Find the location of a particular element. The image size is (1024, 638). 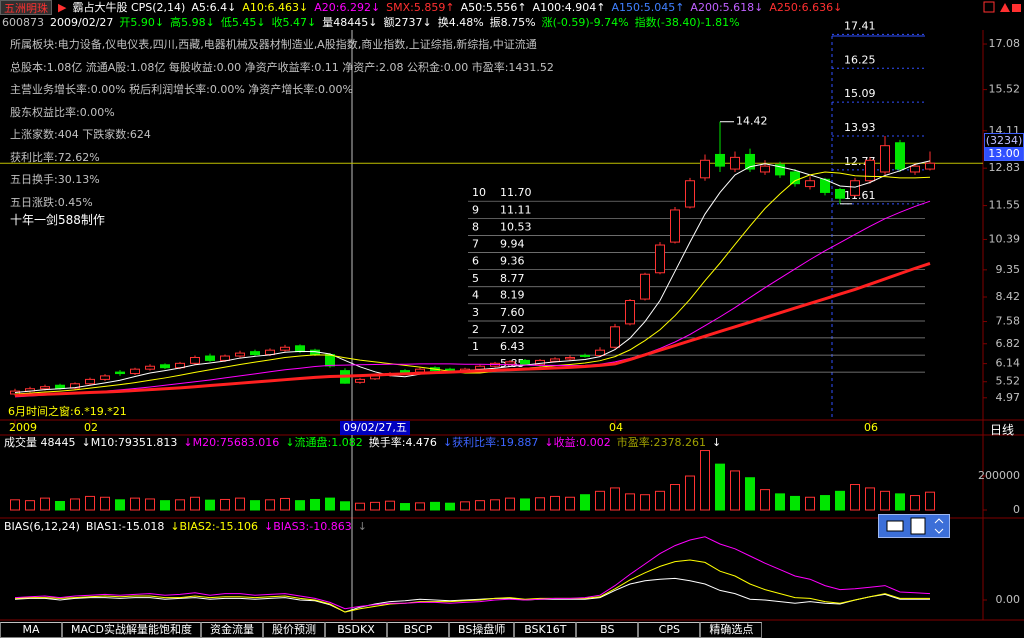

header-item: 开5.90↓ is located at coordinates (142, 22).